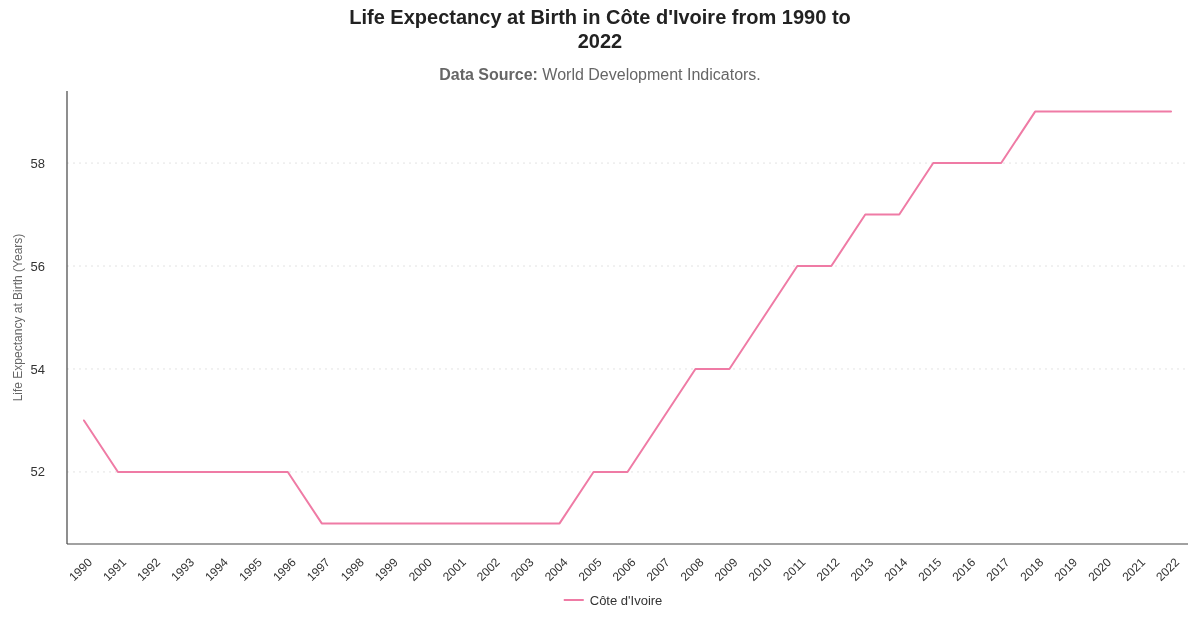 The height and width of the screenshot is (628, 1200). Describe the element at coordinates (600, 29) in the screenshot. I see `chart-title: Life Expectancy at Birth in Côte d'Ivoire from 1990 to 2022` at that location.